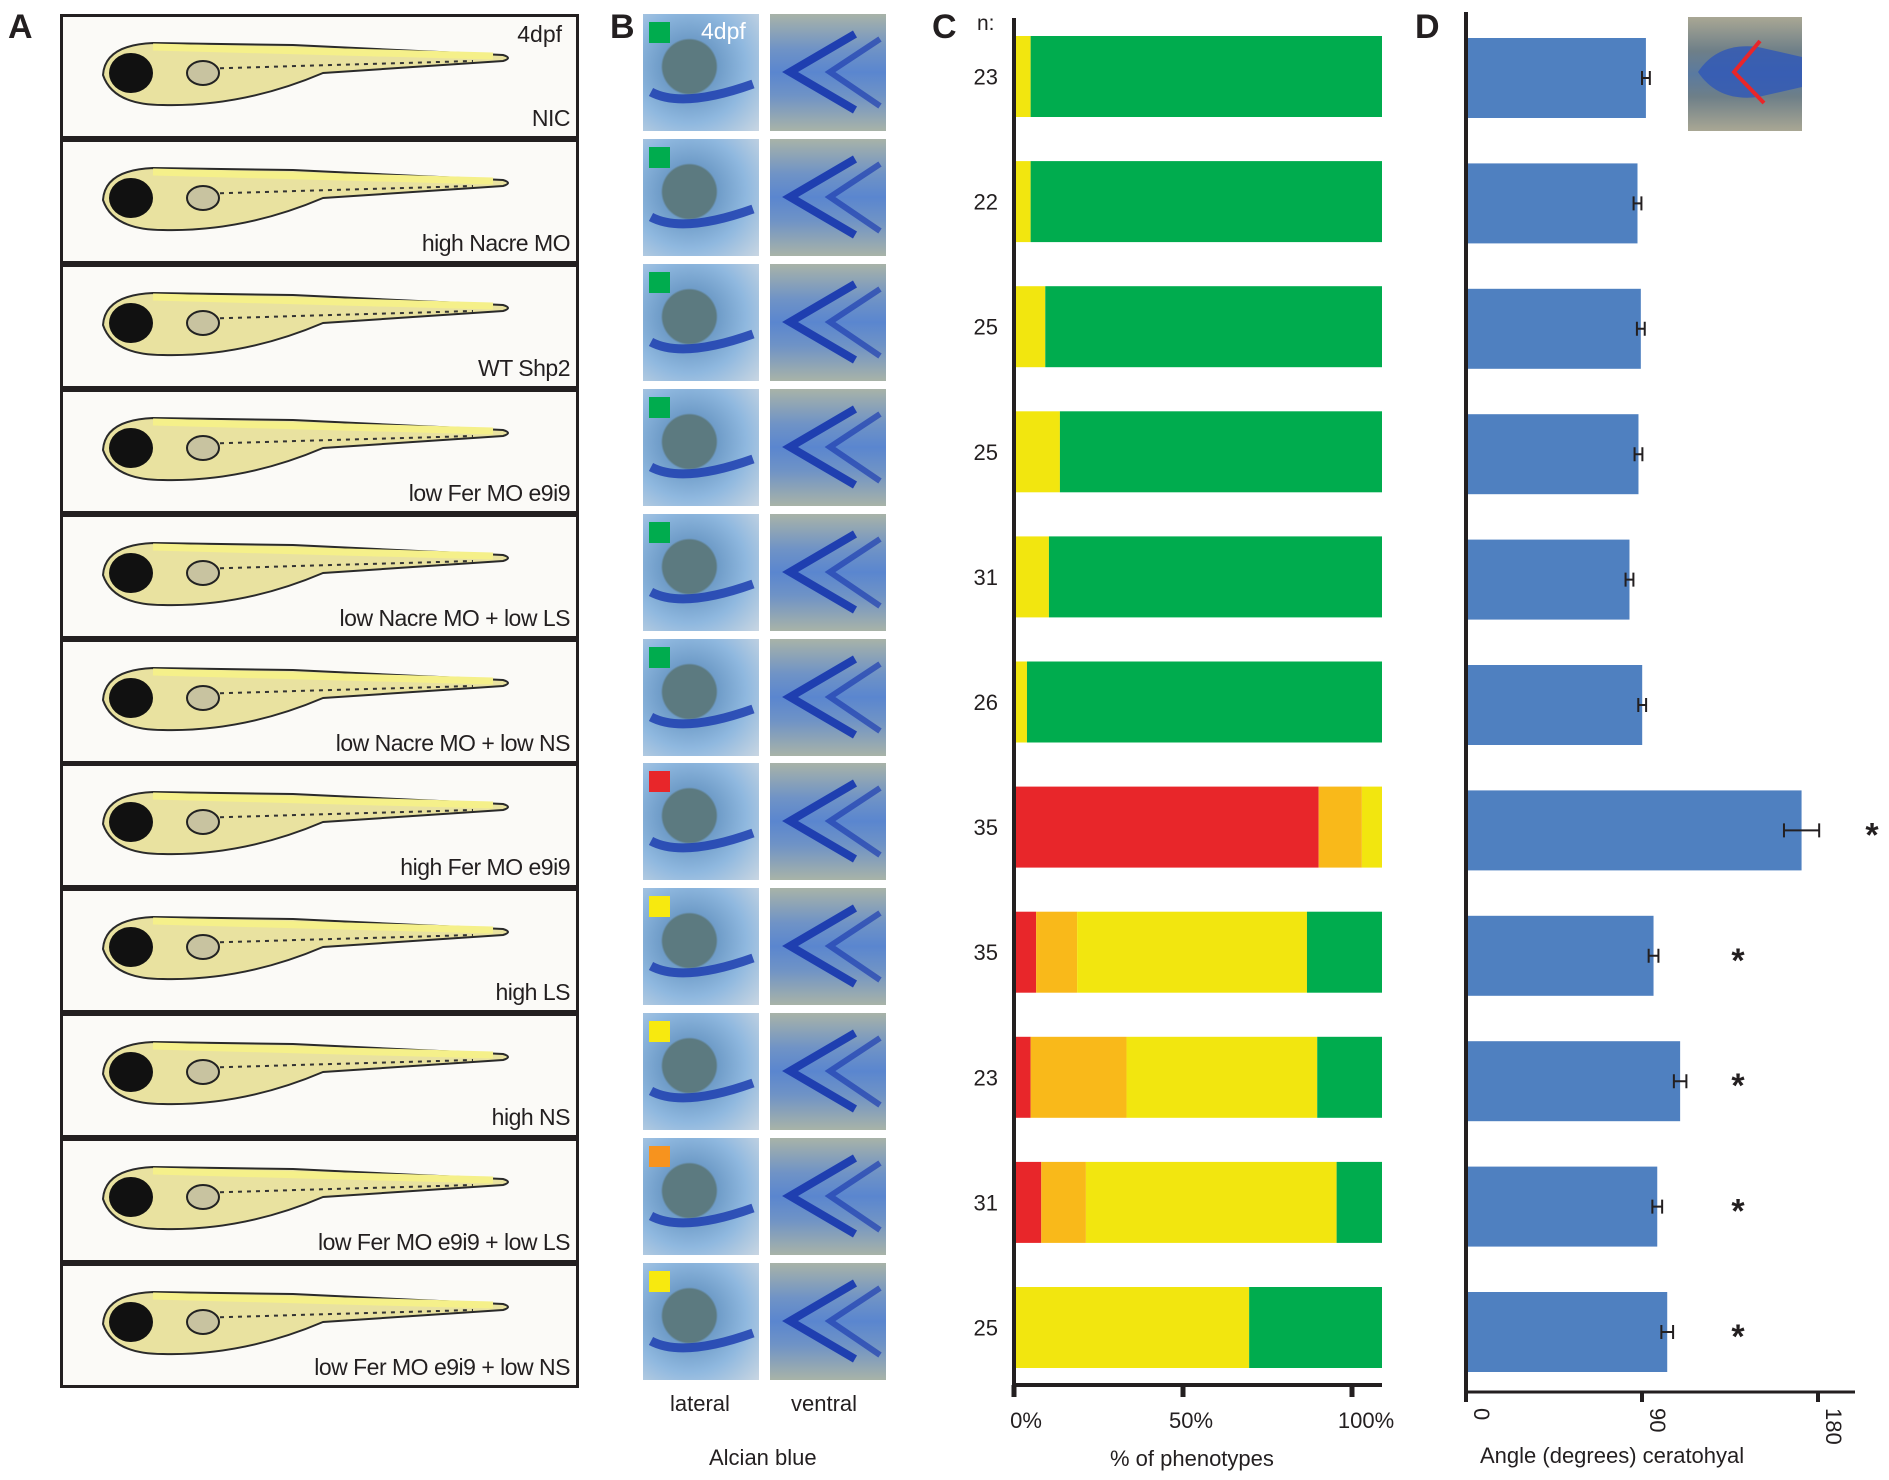  Describe the element at coordinates (986, 202) in the screenshot. I see `n-label: 22` at that location.